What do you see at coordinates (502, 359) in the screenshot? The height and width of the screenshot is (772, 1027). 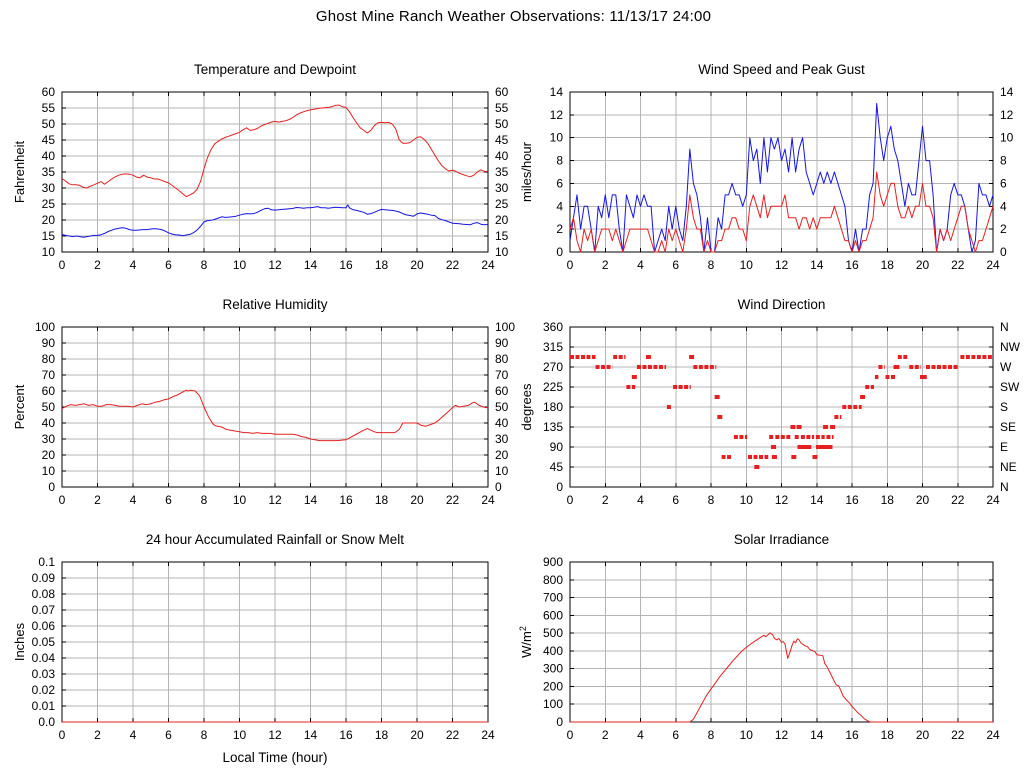 I see `svg-text: 80` at bounding box center [502, 359].